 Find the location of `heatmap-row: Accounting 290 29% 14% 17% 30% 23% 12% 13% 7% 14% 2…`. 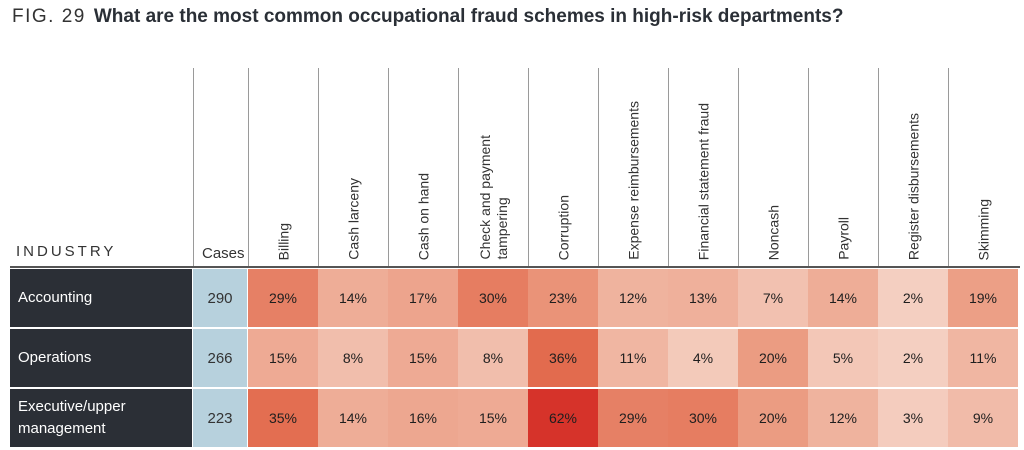

heatmap-row: Accounting 290 29% 14% 17% 30% 23% 12% 13% 7% 14% 2… is located at coordinates (515, 298).